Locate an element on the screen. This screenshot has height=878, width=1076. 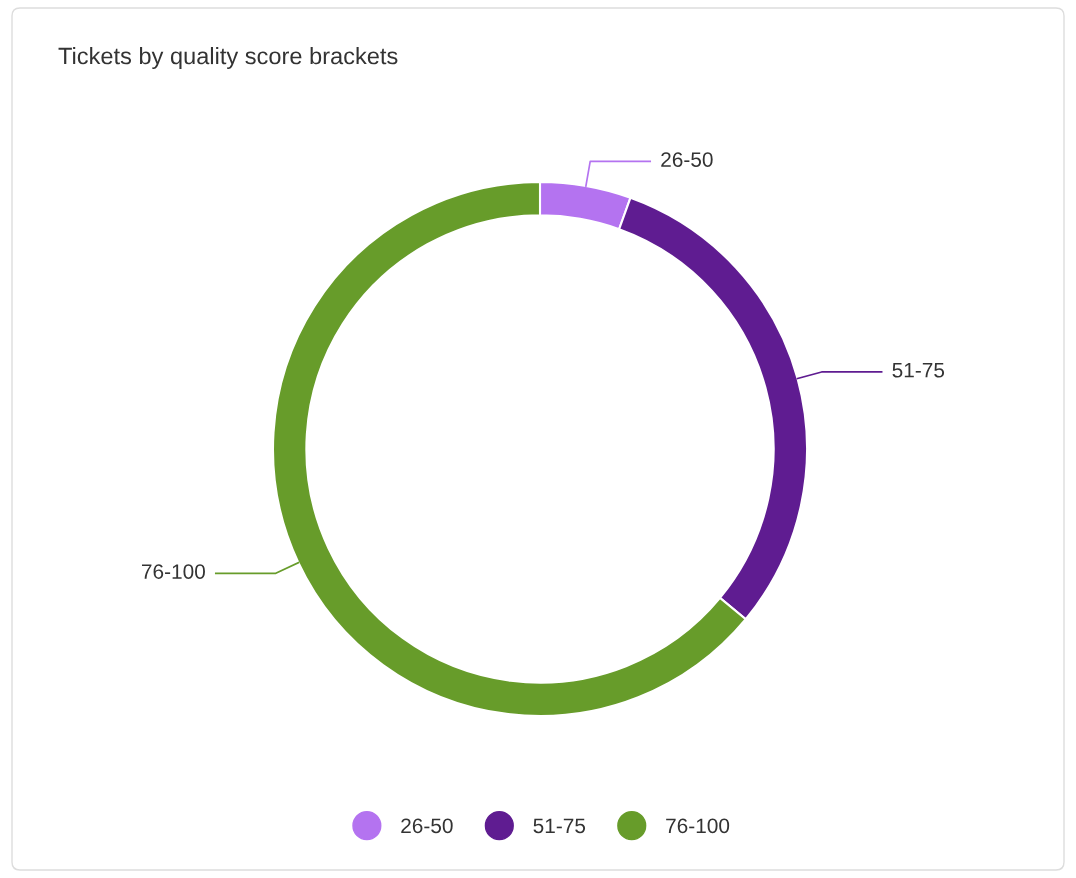
slice-label: 26-50 is located at coordinates (687, 159).